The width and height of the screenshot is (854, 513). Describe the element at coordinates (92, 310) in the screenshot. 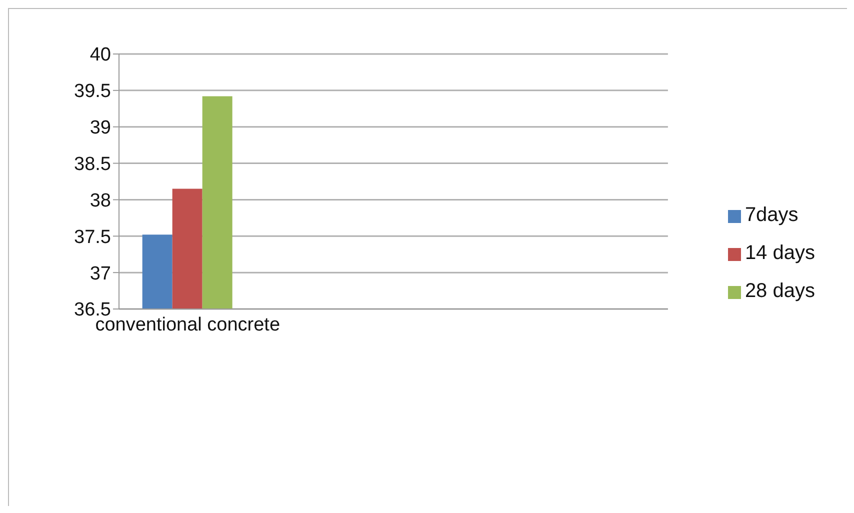

I see `y-tick-label: 36.5` at that location.